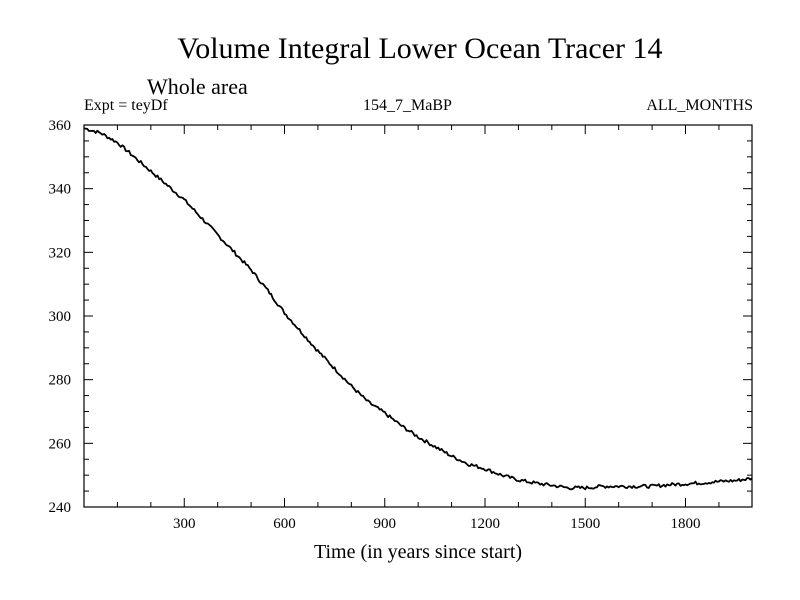 The image size is (800, 600). What do you see at coordinates (418, 552) in the screenshot?
I see `x-axis-label: Time (in years since start)` at bounding box center [418, 552].